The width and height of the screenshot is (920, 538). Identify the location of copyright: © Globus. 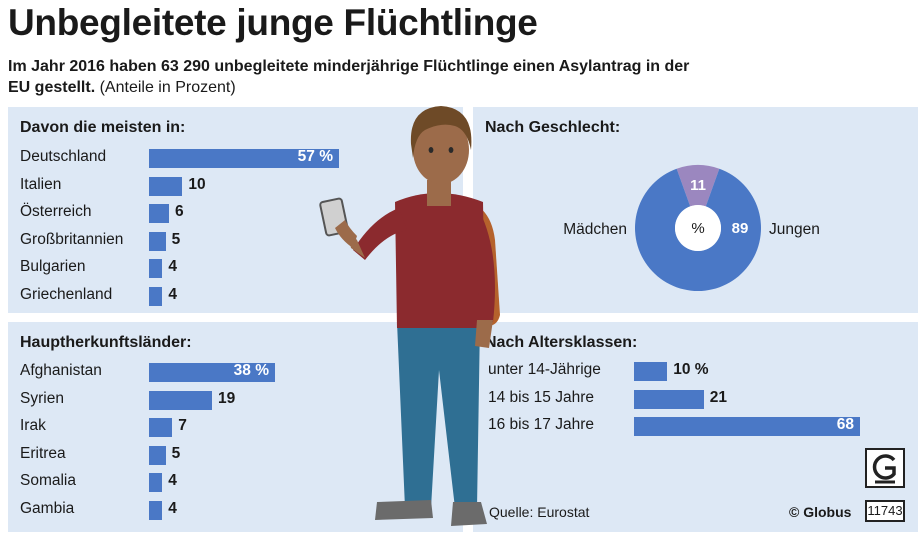
(820, 512).